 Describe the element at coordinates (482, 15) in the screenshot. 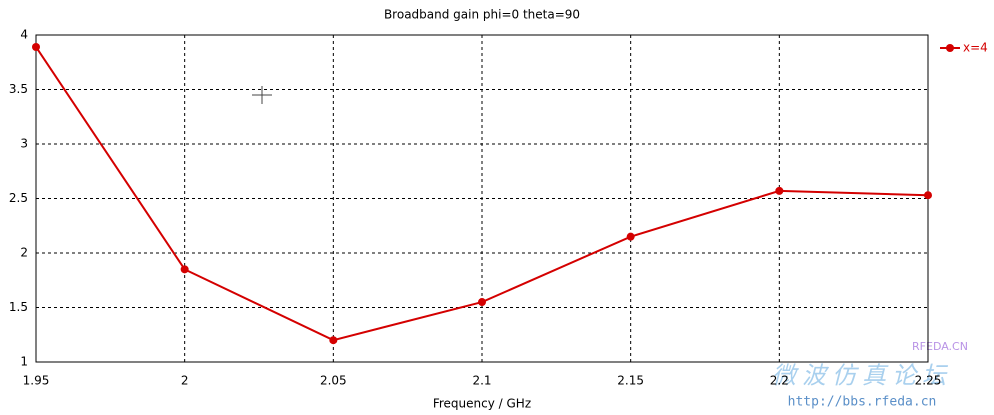

I see `chart-title: Broadband gain phi=0 theta=90` at that location.